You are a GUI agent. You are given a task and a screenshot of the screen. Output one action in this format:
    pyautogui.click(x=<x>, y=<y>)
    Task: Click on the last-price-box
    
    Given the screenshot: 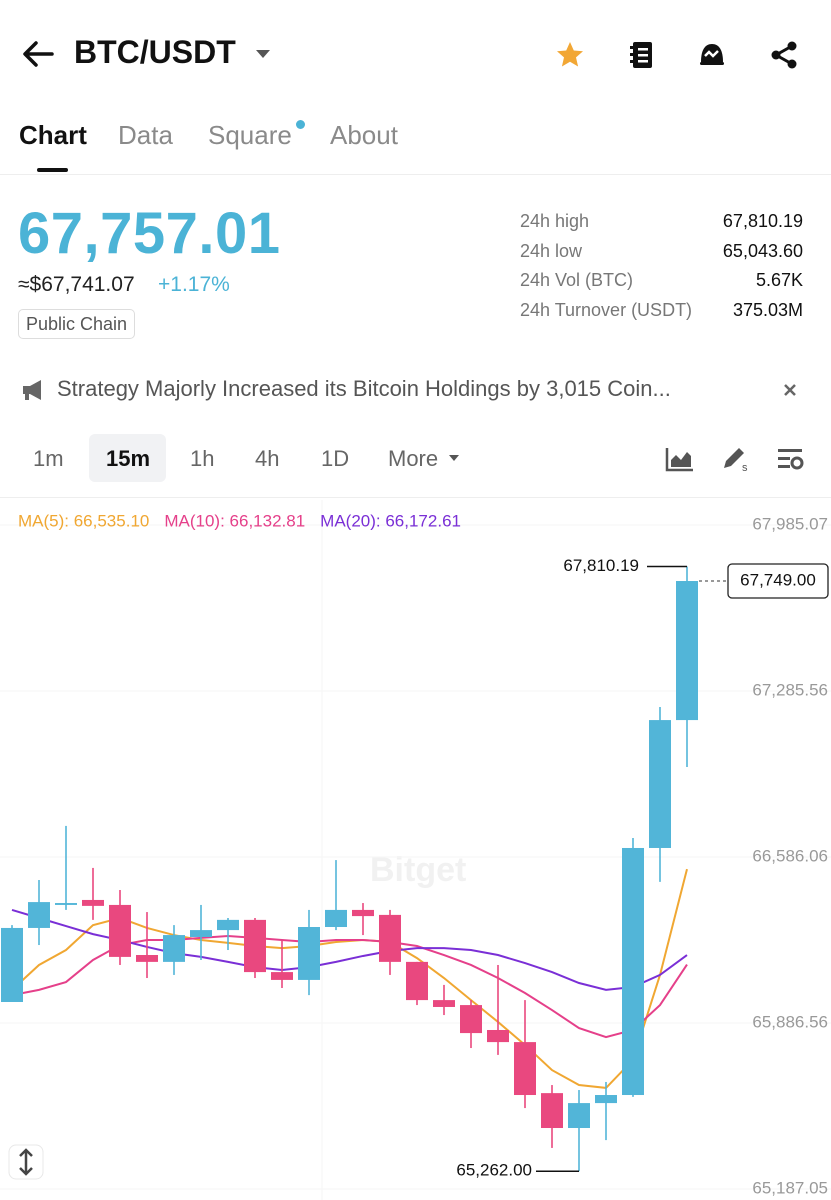 What is the action you would take?
    pyautogui.click(x=778, y=581)
    